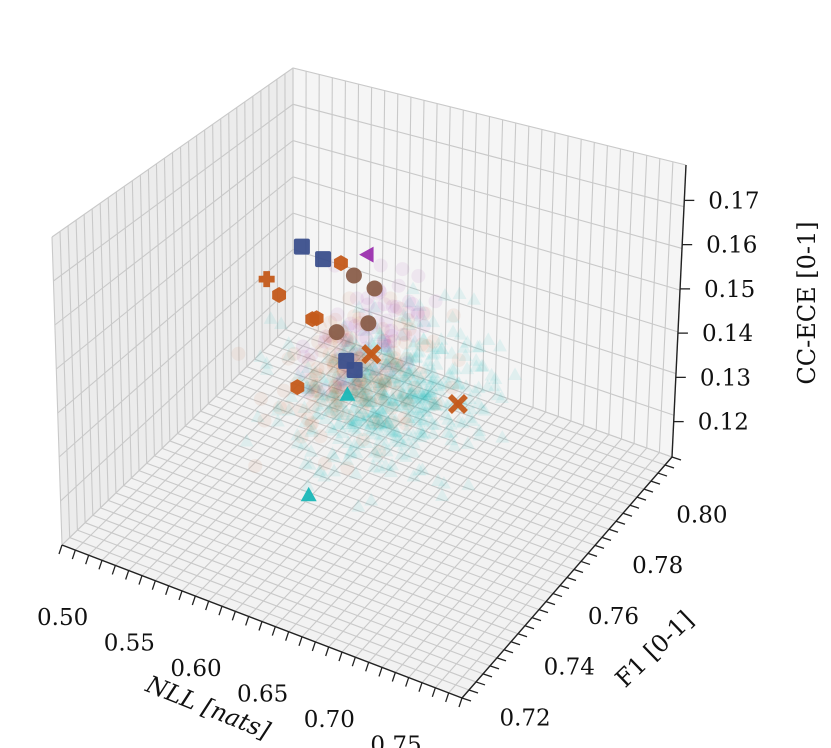 The height and width of the screenshot is (748, 831). What do you see at coordinates (457, 403) in the screenshot?
I see `data-point-x` at bounding box center [457, 403].